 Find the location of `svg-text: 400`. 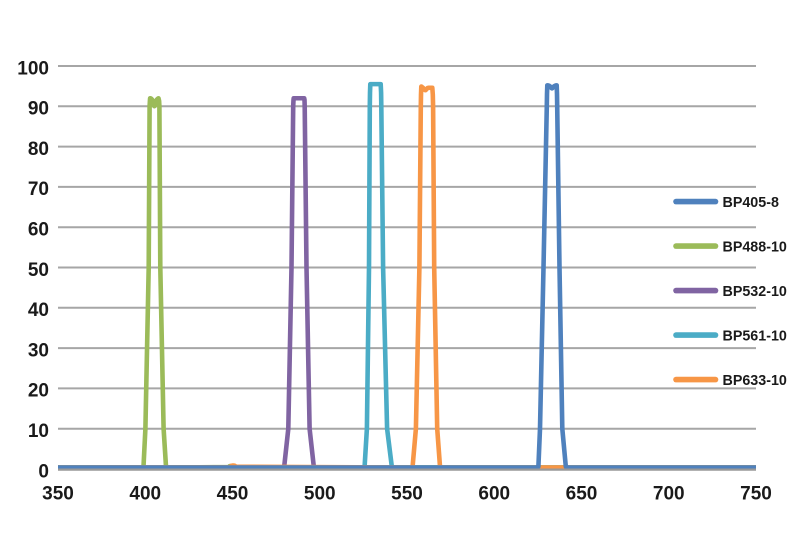

svg-text: 400 is located at coordinates (145, 494).